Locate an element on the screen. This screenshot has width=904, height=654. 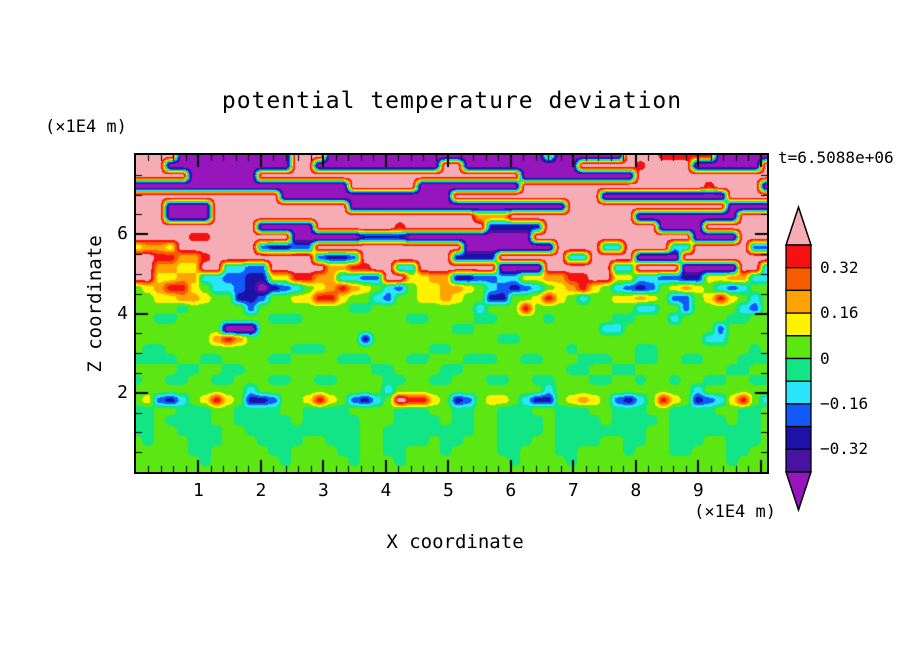
x-tick-label: 5 is located at coordinates (448, 490).